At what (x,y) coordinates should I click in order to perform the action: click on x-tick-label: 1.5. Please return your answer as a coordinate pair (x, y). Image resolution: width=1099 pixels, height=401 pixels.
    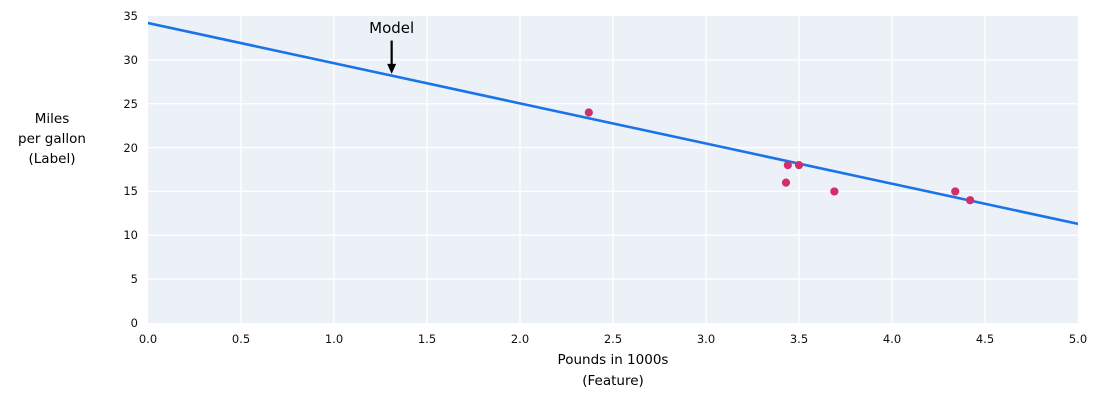
    Looking at the image, I should click on (427, 339).